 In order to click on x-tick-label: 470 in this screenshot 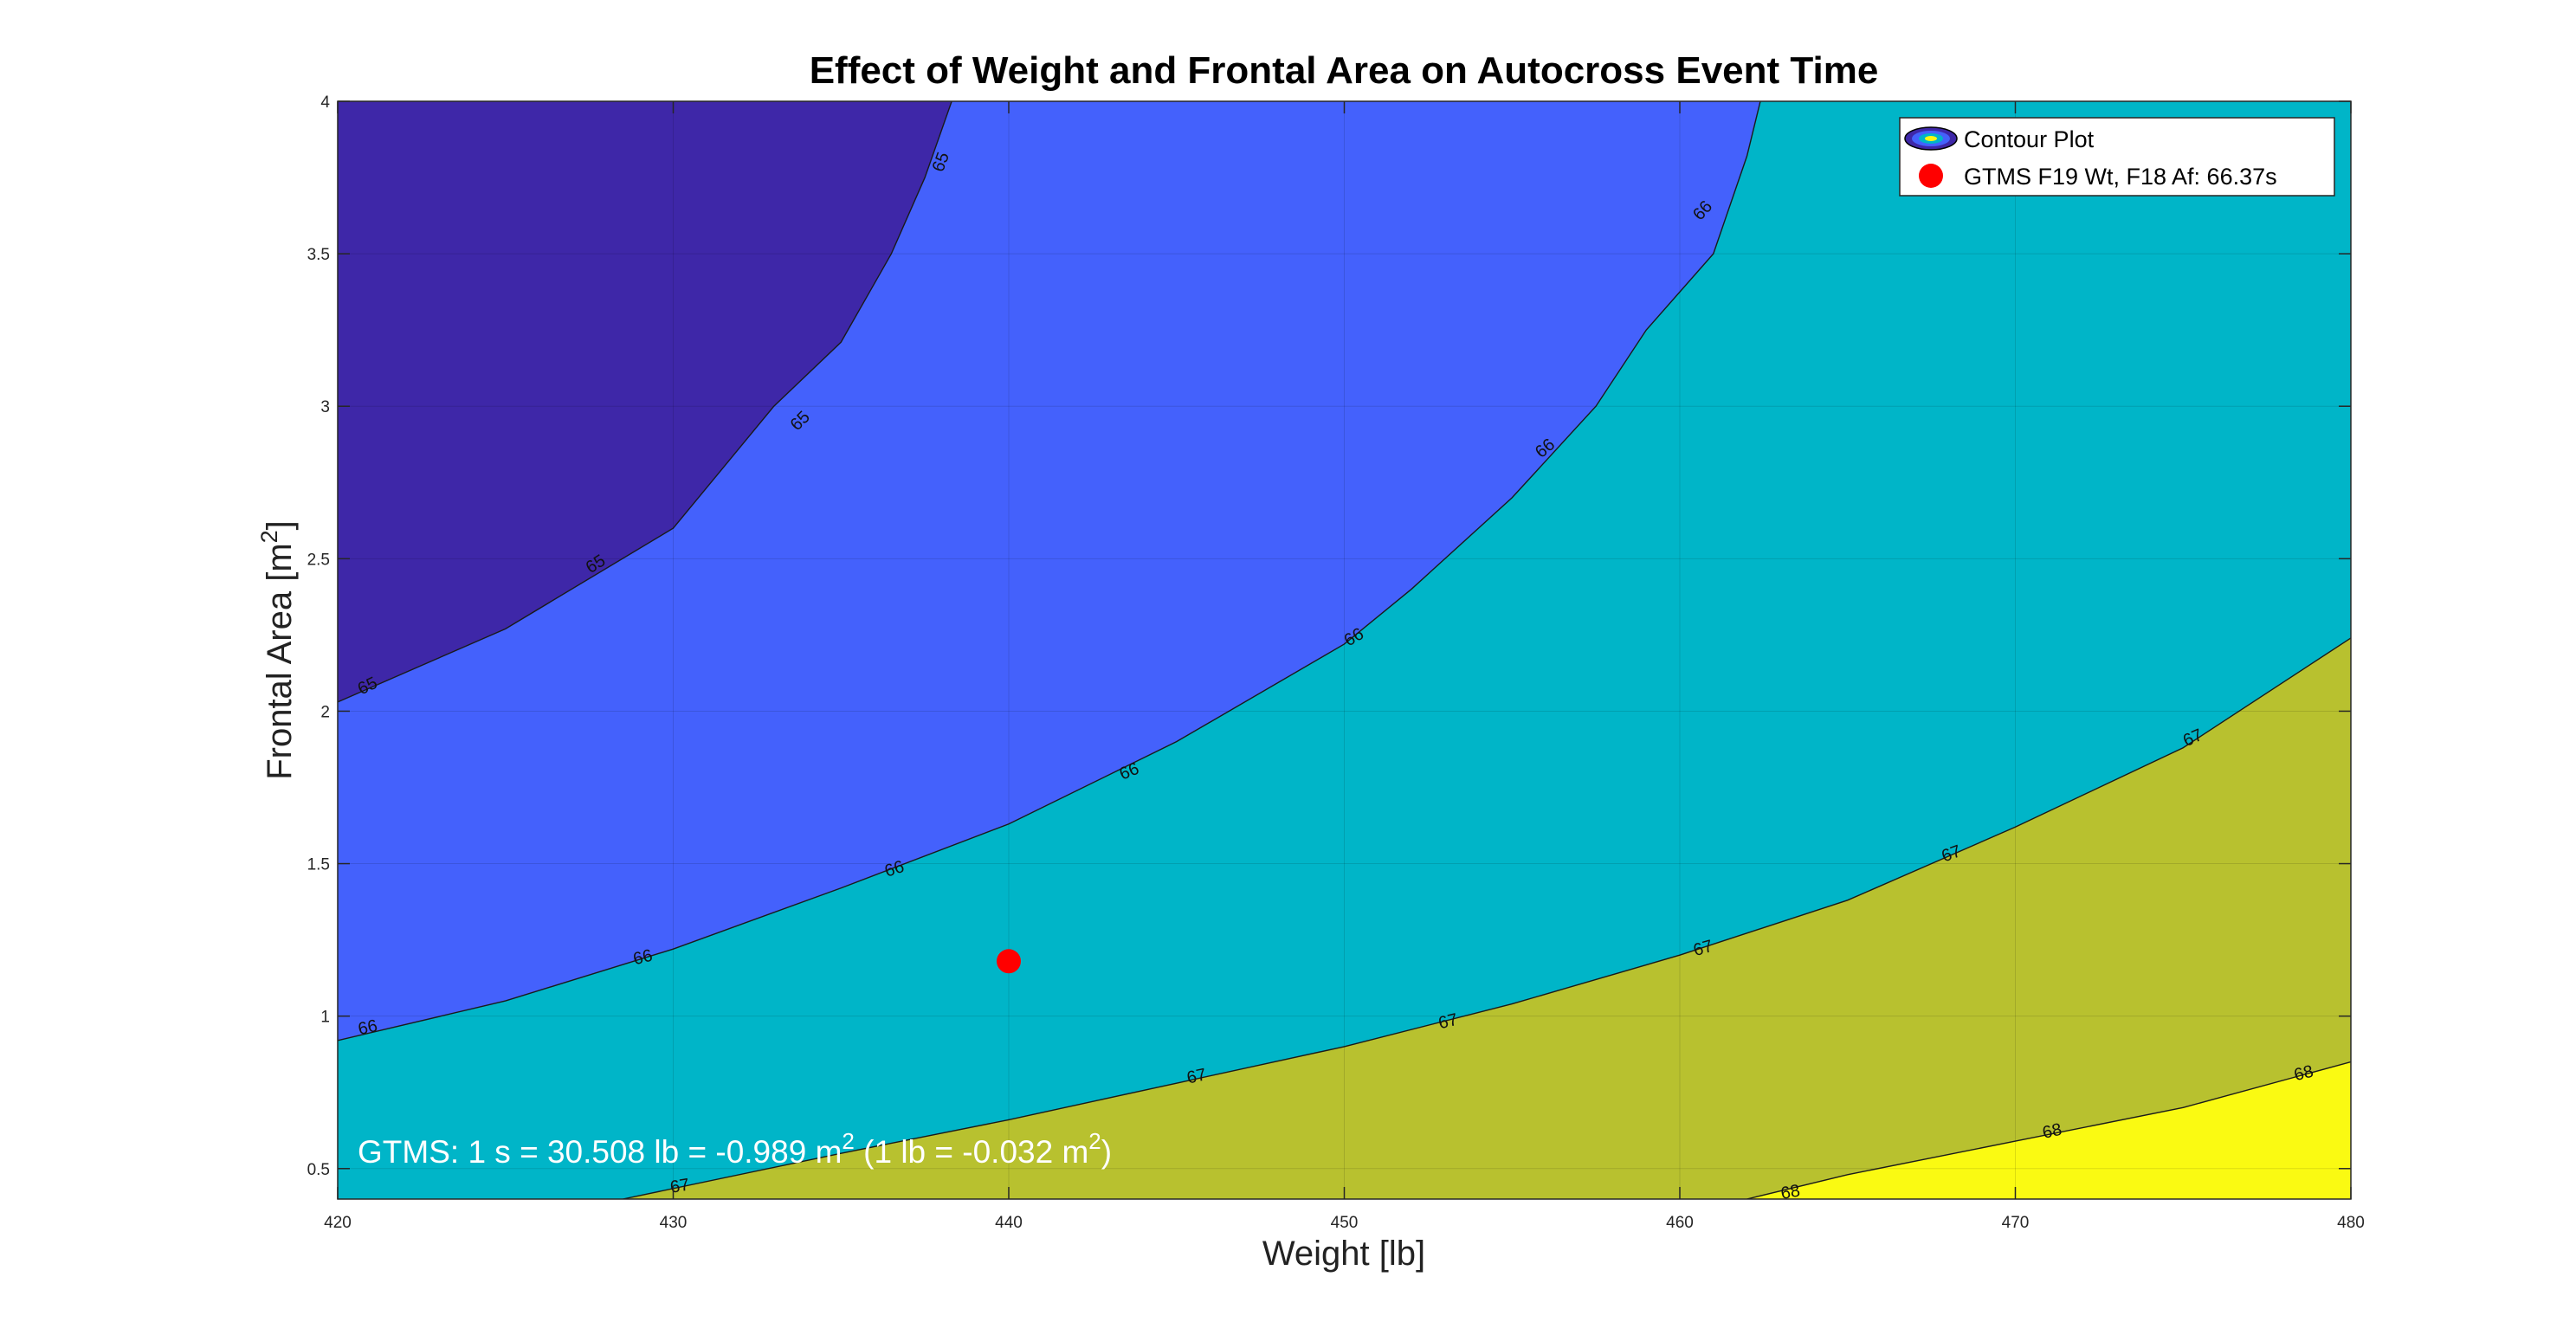, I will do `click(2016, 1223)`.